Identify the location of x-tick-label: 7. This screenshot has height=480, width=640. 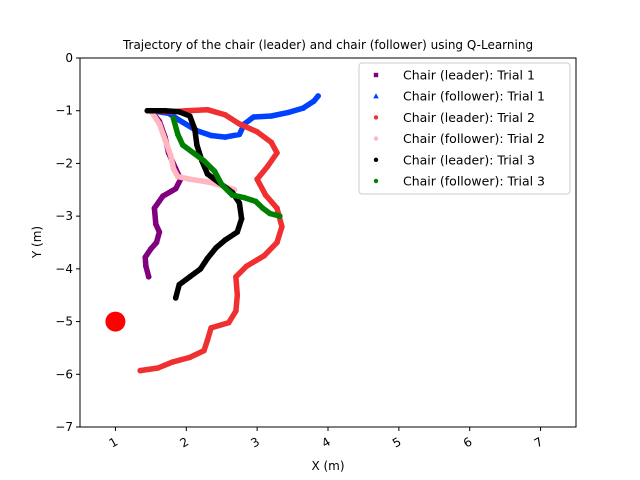
(539, 443).